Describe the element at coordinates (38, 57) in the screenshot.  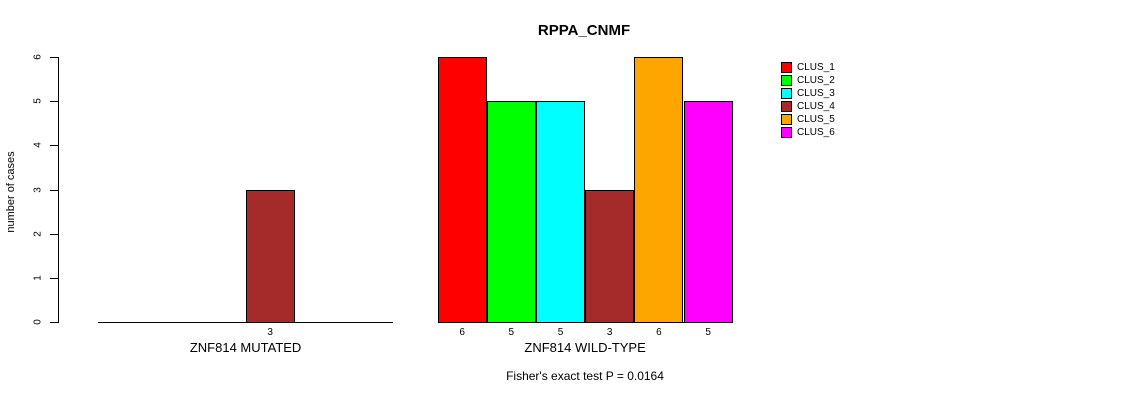
I see `y-tick-label: 6` at that location.